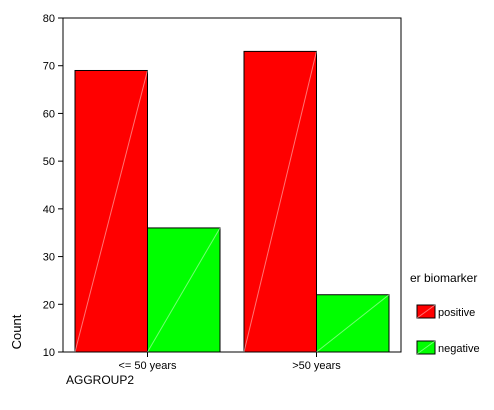 The height and width of the screenshot is (410, 494). What do you see at coordinates (147, 366) in the screenshot?
I see `x-tick-label: <= 50 years` at bounding box center [147, 366].